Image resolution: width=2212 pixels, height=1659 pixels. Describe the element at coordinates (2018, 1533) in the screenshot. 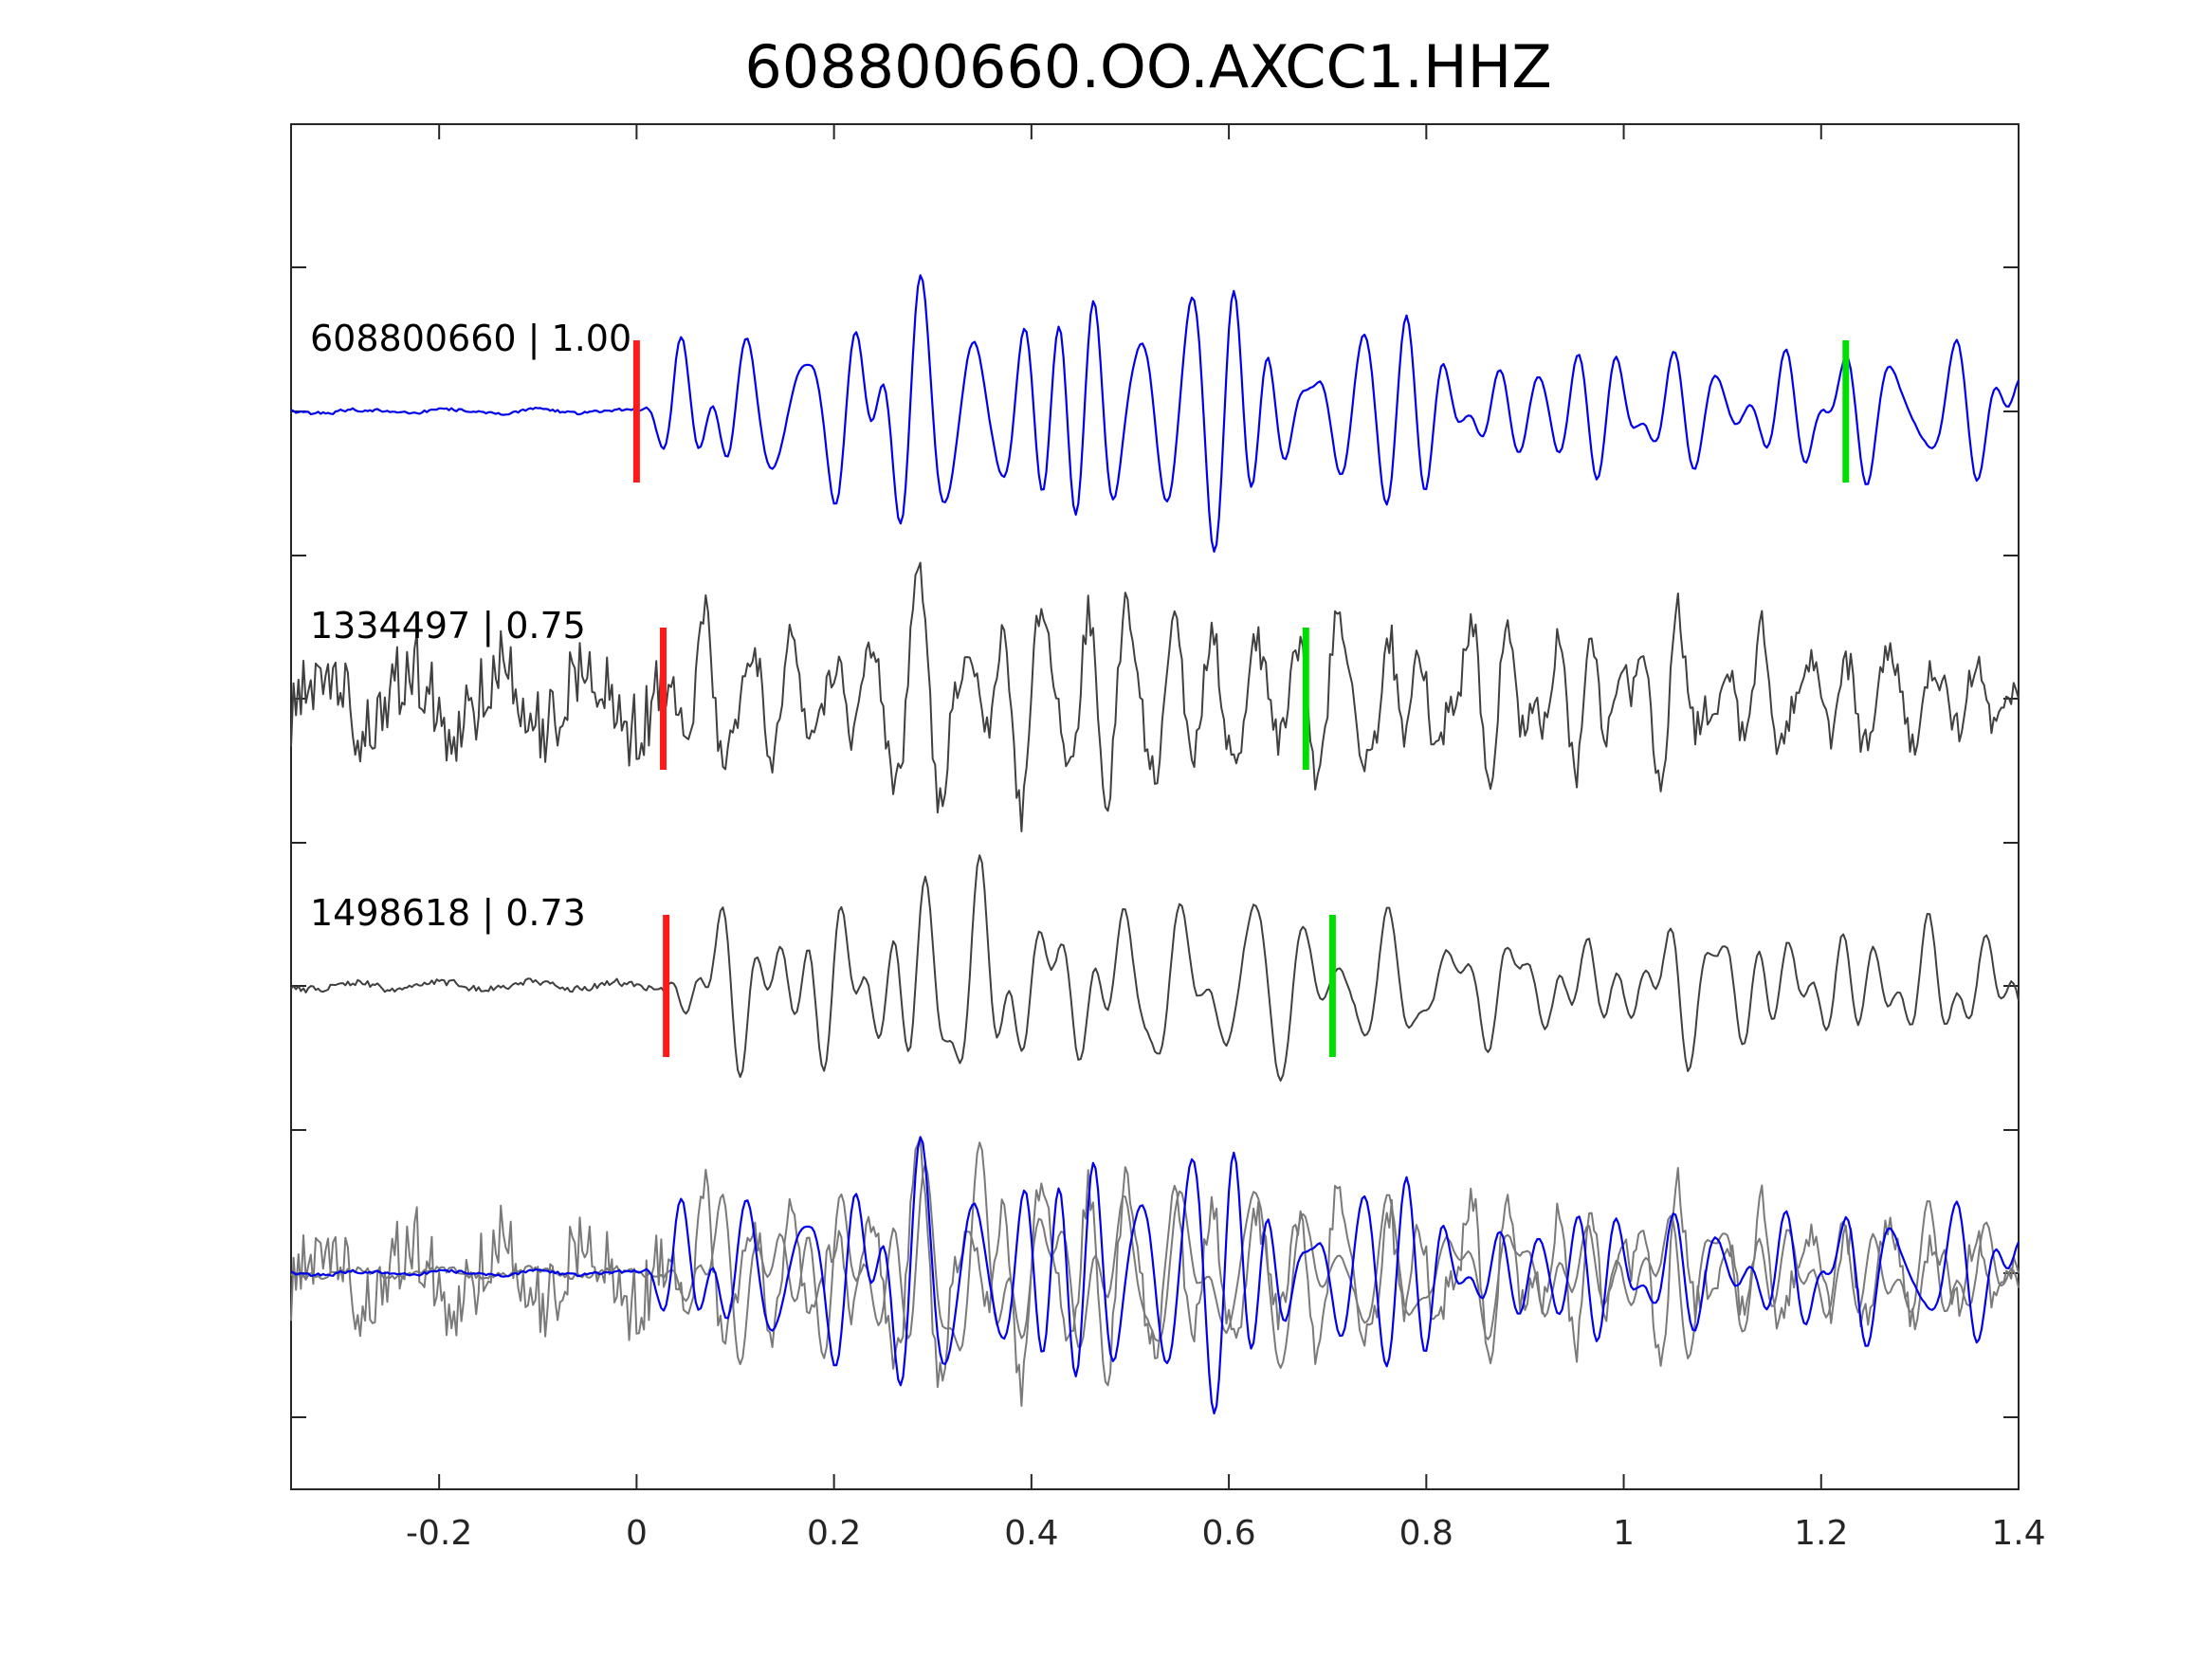

I see `x-tick-label: 1.4` at that location.